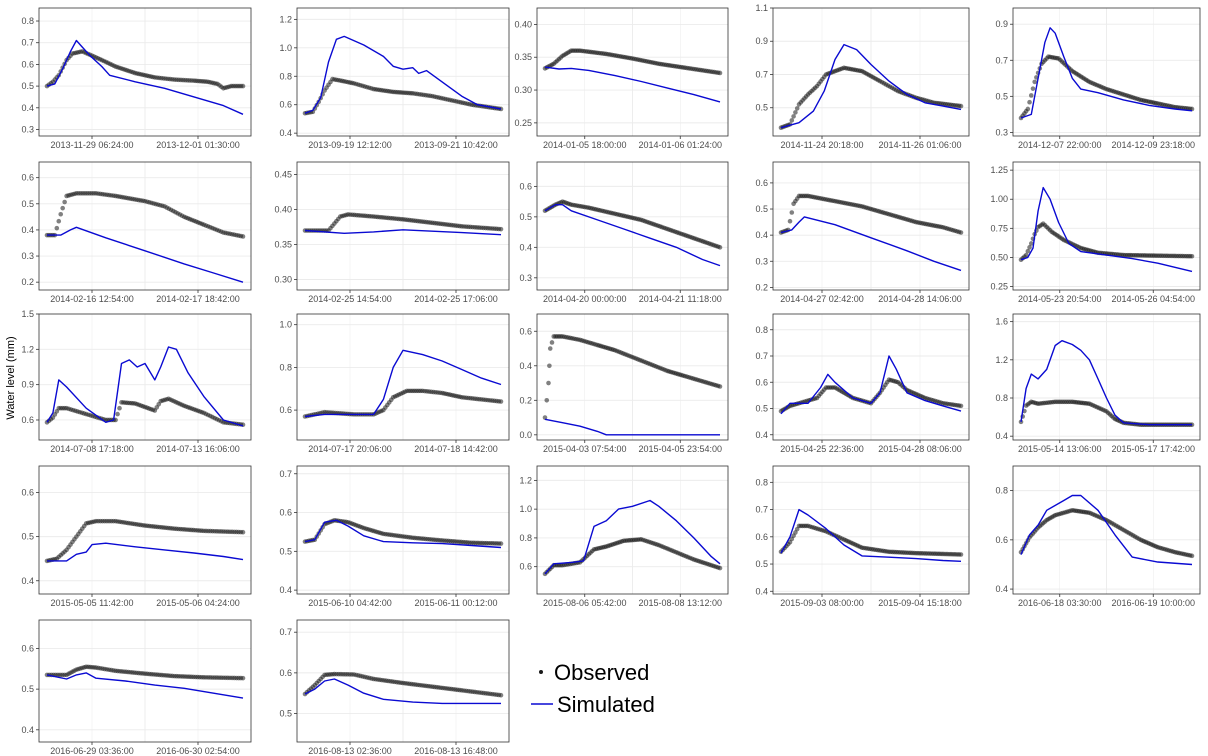 Image resolution: width=1208 pixels, height=756 pixels. I want to click on x-tick-label: 2015-08-06 05:42:00, so click(585, 603).